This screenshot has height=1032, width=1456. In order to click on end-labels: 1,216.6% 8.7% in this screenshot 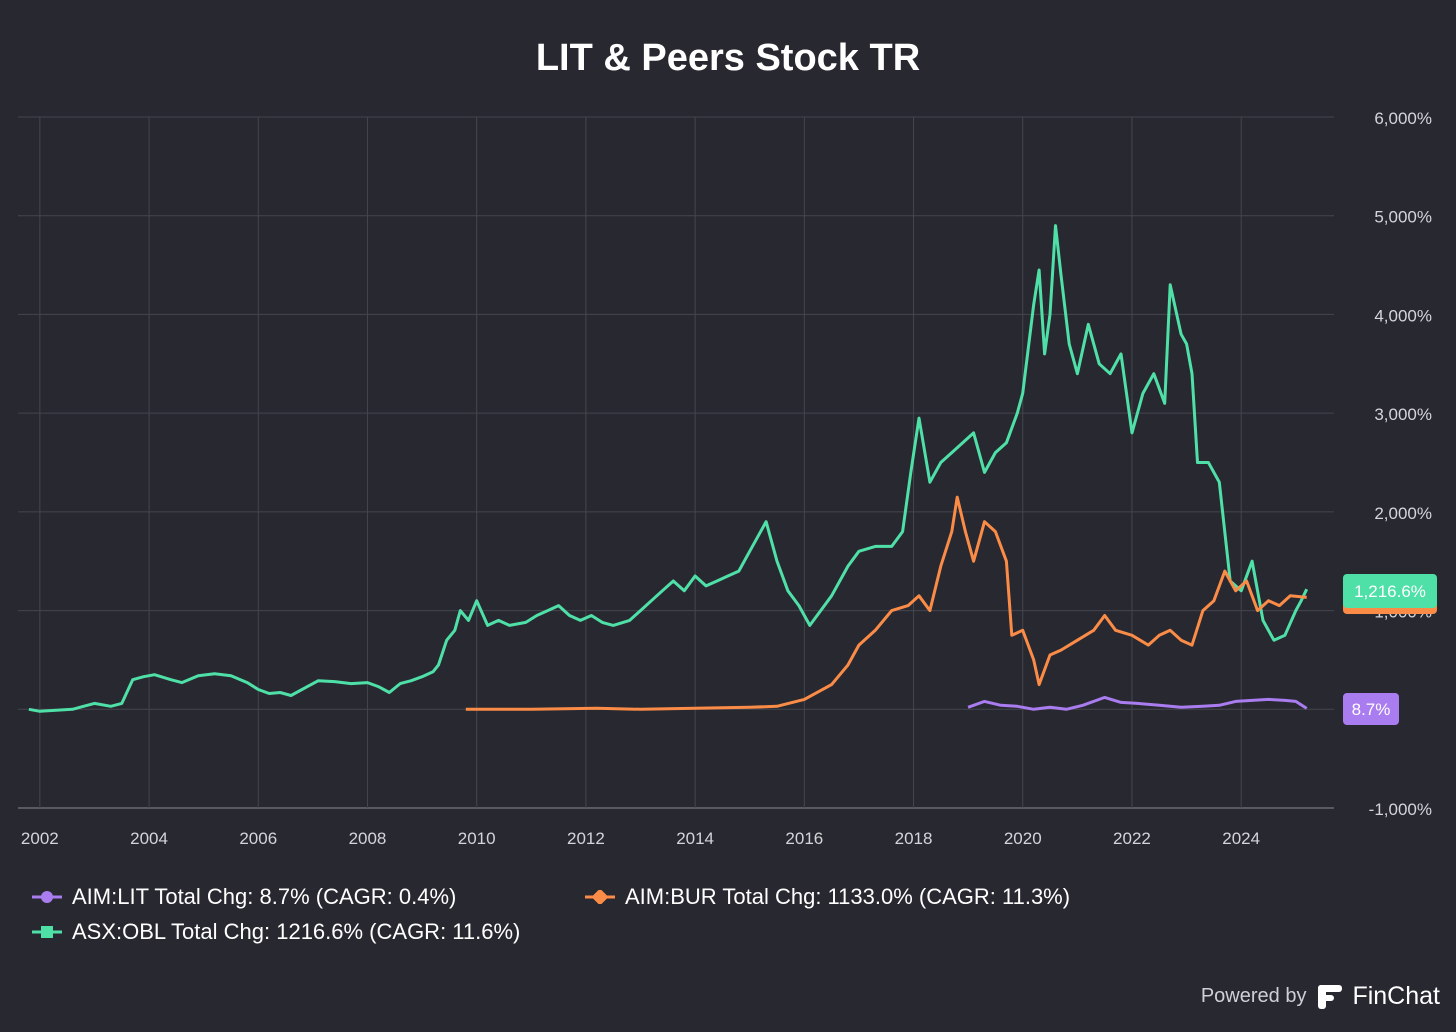, I will do `click(1390, 649)`.